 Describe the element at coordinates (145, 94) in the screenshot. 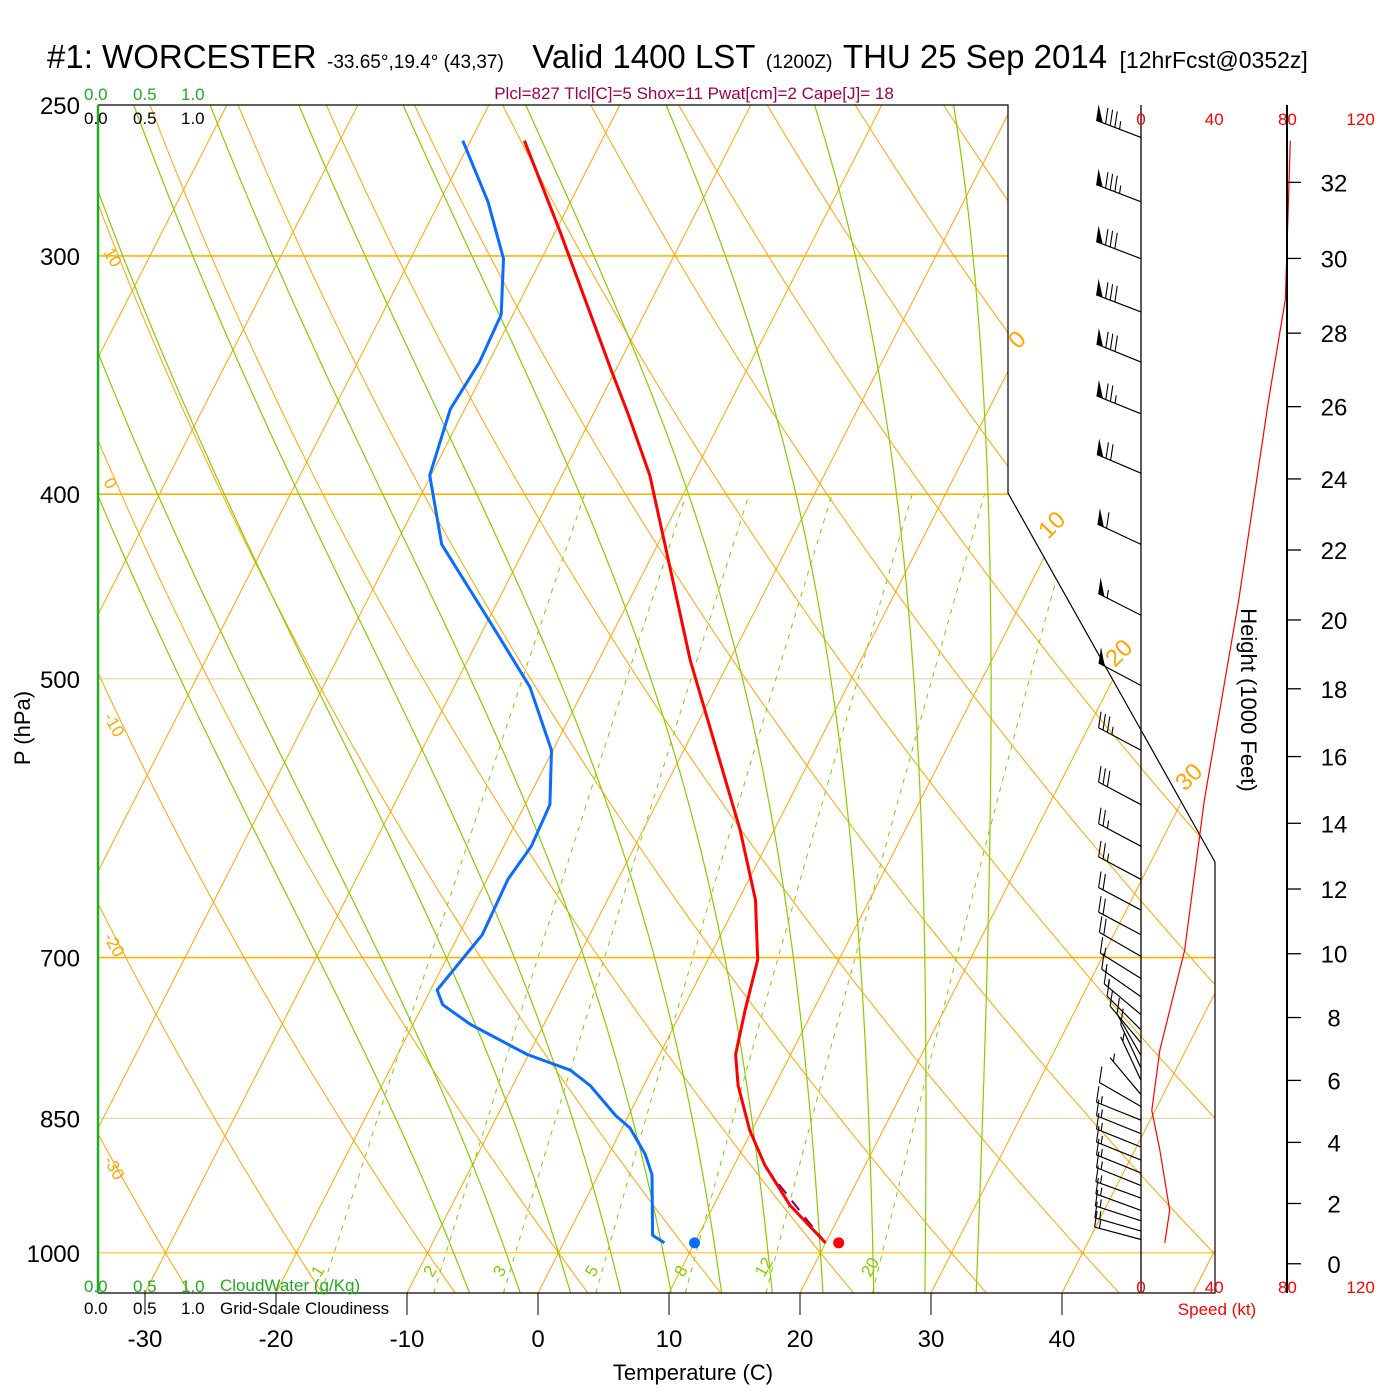

I see `cloudwater-tick-top: 0.5` at that location.